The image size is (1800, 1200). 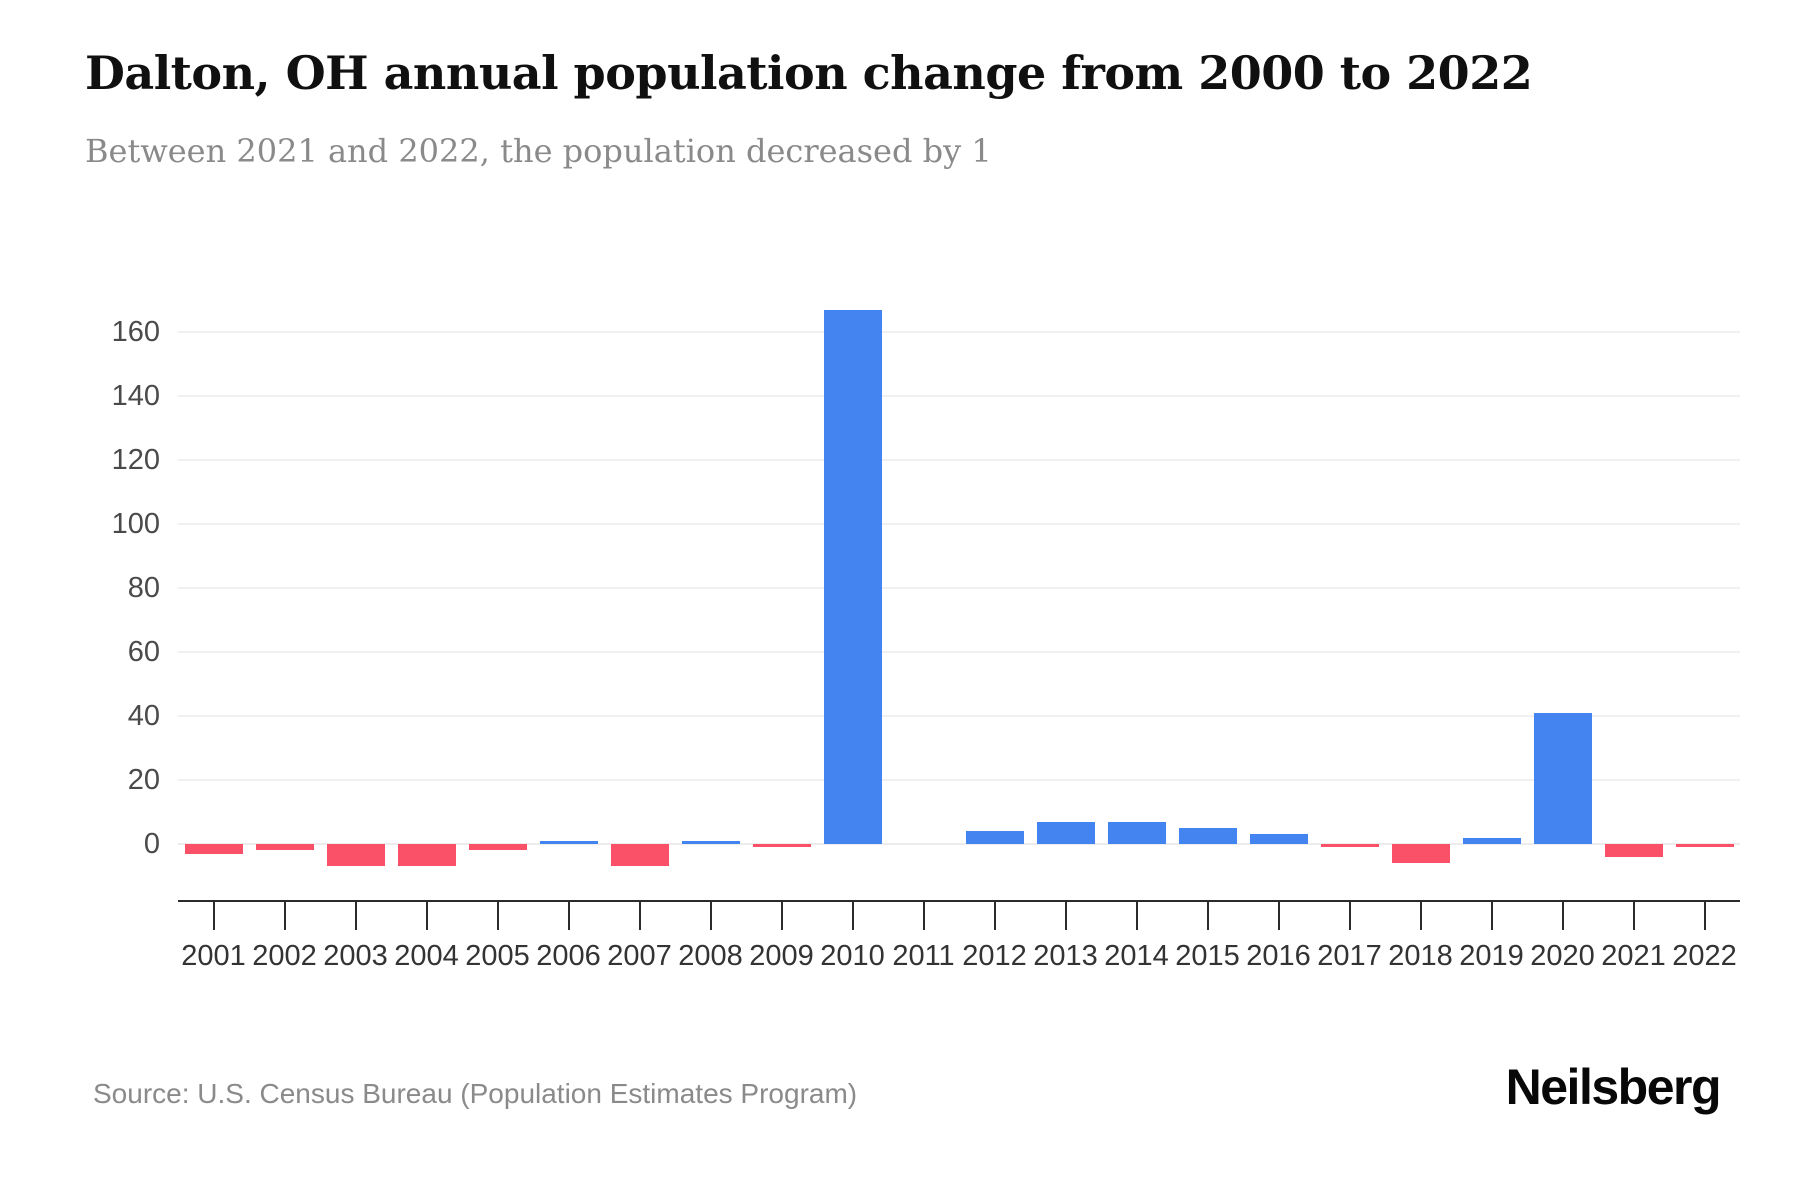 What do you see at coordinates (923, 916) in the screenshot?
I see `x-axis-tick-2011` at bounding box center [923, 916].